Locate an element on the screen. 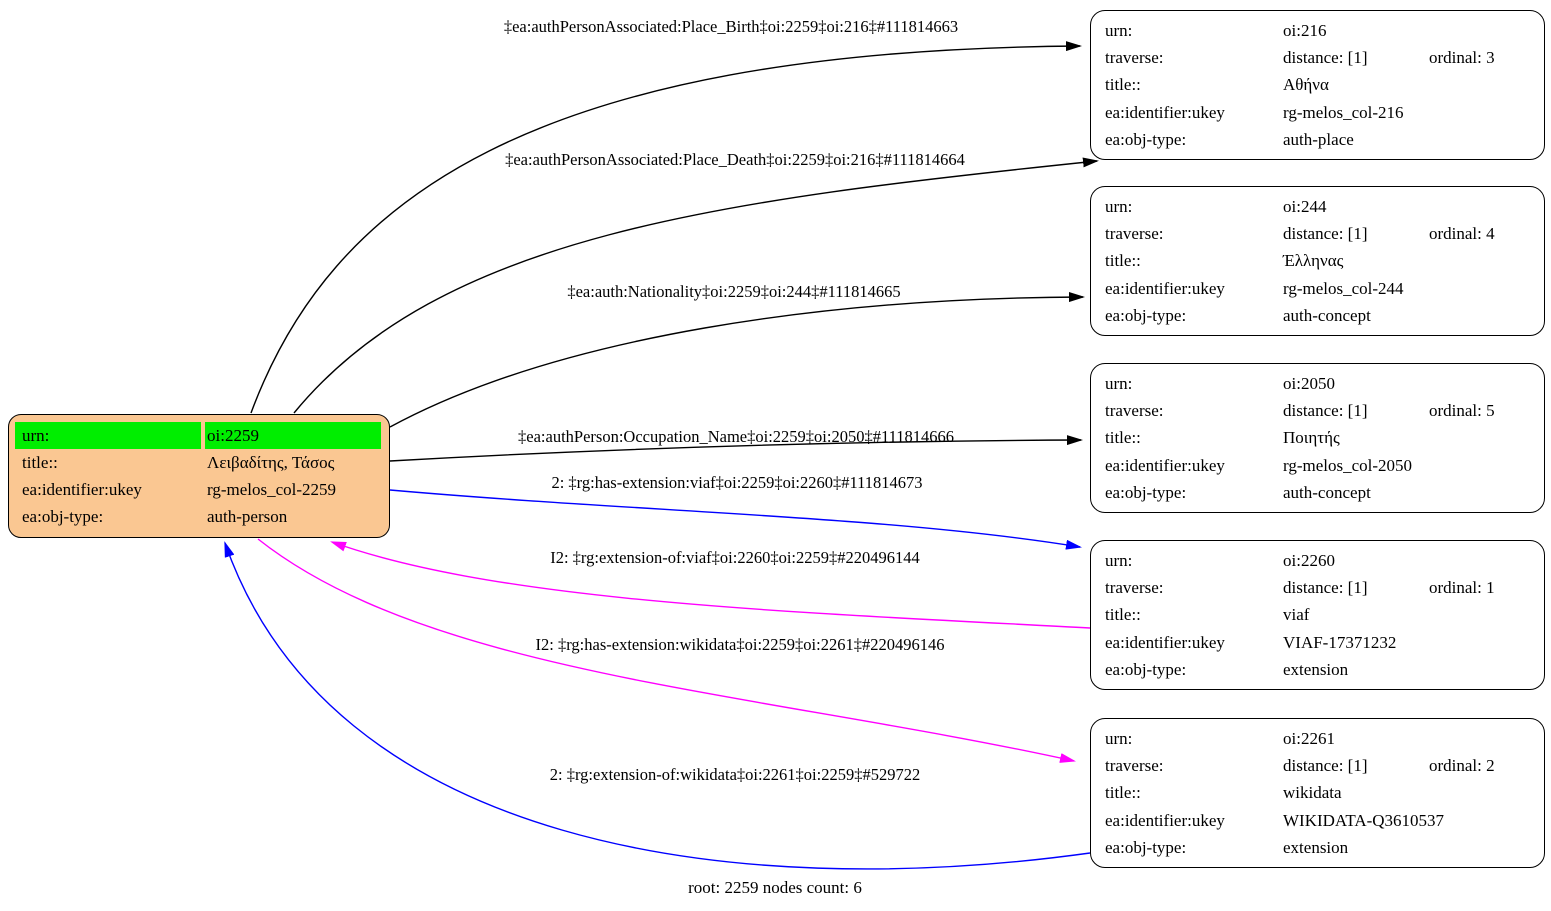  graph-footer-label: root: 2259 nodes count: 6 is located at coordinates (775, 887).